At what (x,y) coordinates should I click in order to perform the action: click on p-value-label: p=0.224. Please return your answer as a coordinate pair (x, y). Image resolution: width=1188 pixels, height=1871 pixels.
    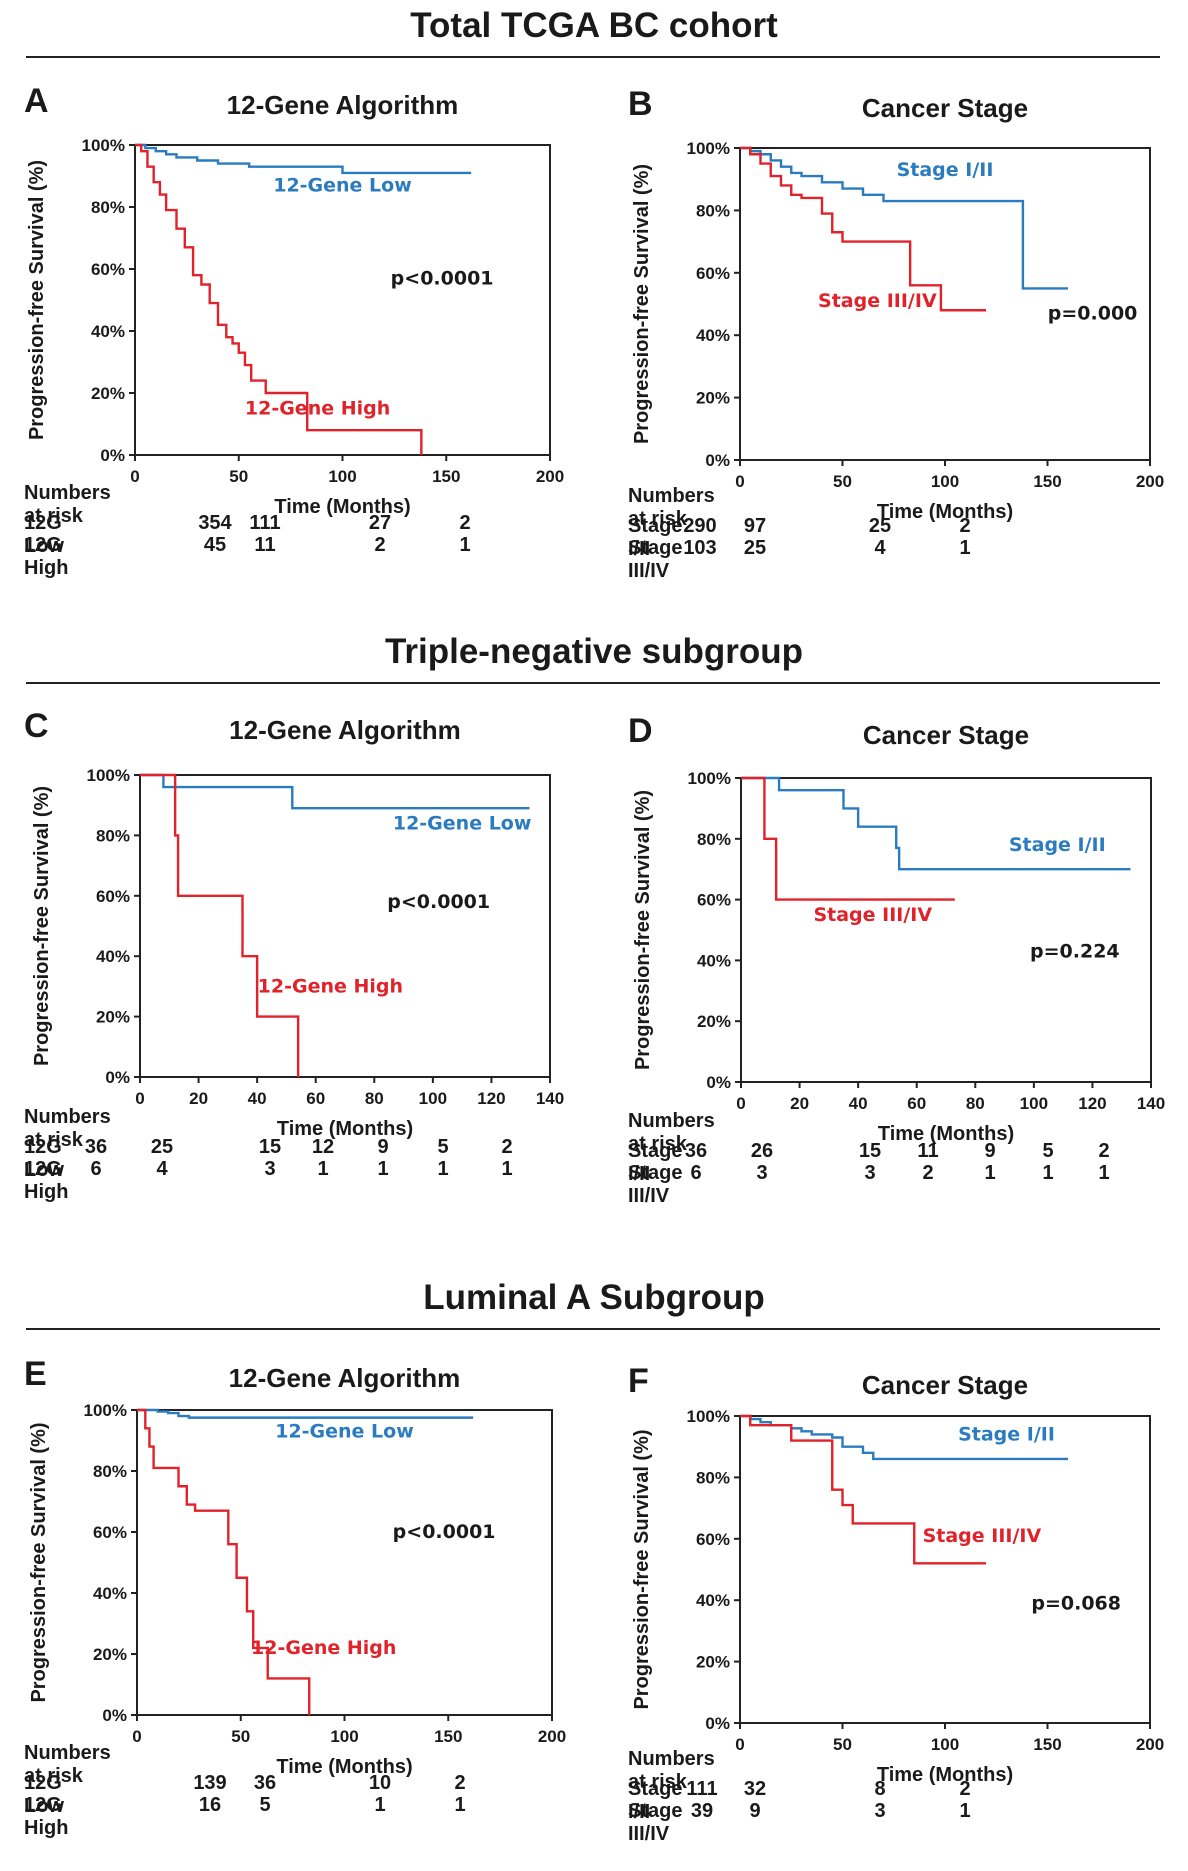
    Looking at the image, I should click on (1075, 951).